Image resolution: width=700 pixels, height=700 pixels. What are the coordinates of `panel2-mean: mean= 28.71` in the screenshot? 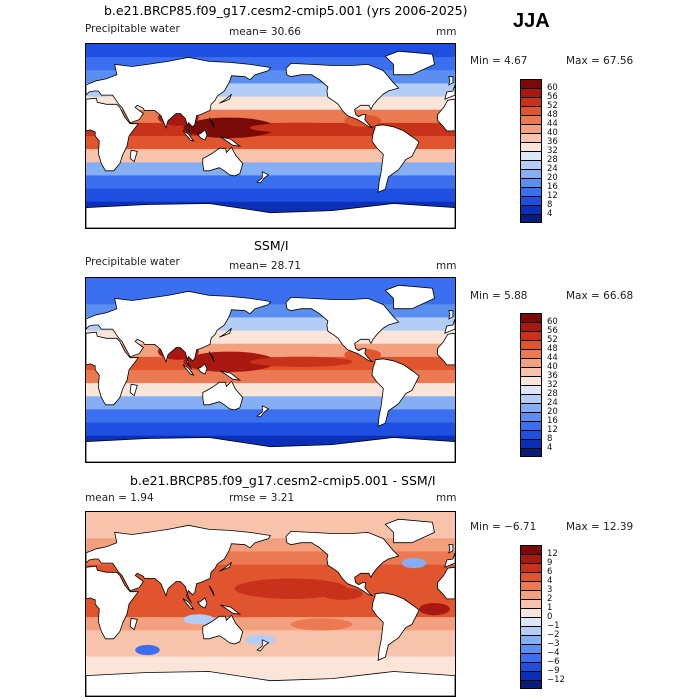 It's located at (265, 266).